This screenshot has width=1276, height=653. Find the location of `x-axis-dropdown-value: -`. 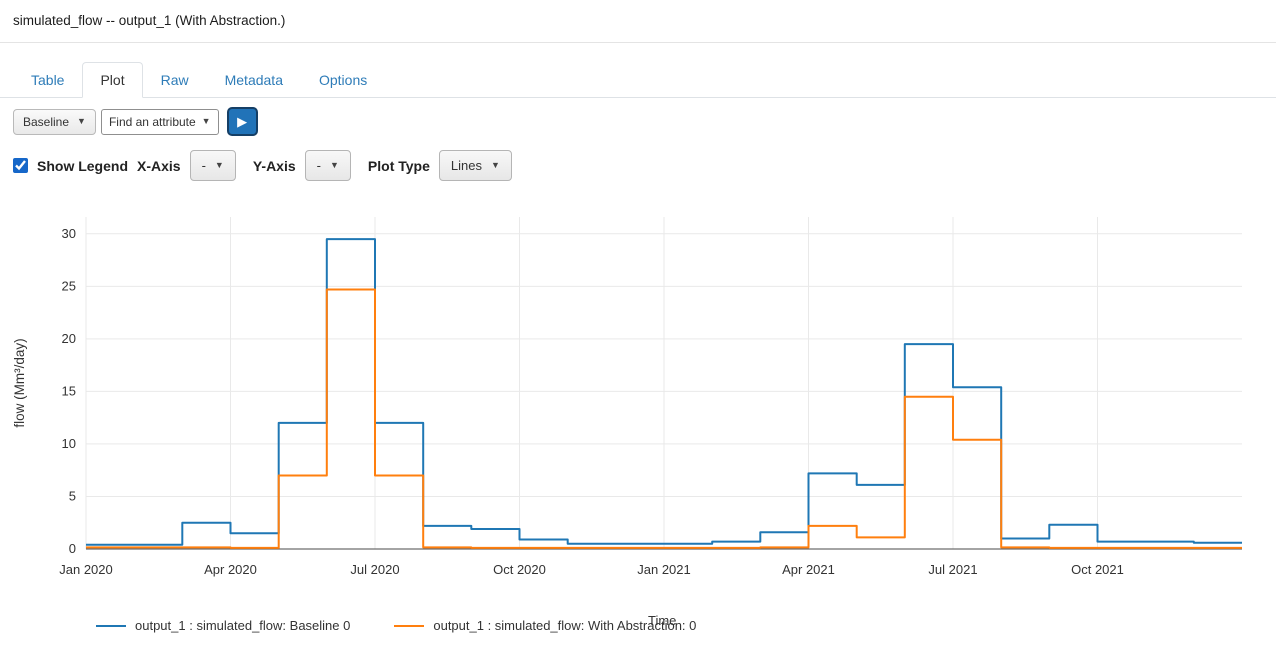

x-axis-dropdown-value: - is located at coordinates (203, 165).